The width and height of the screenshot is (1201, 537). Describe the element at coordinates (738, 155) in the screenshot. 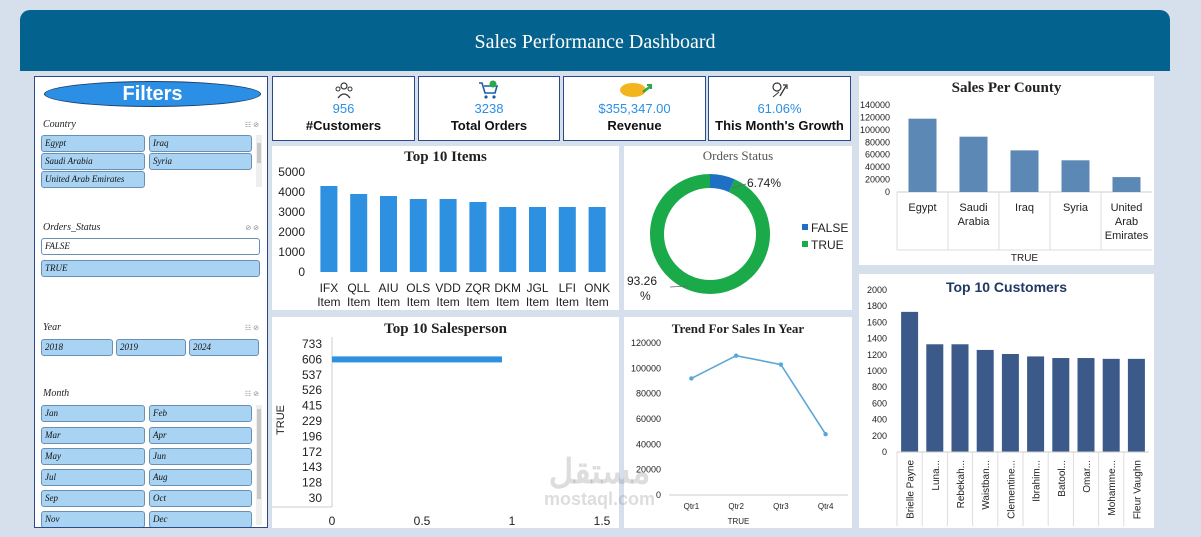

I see `orders-status-title: Orders Status` at that location.